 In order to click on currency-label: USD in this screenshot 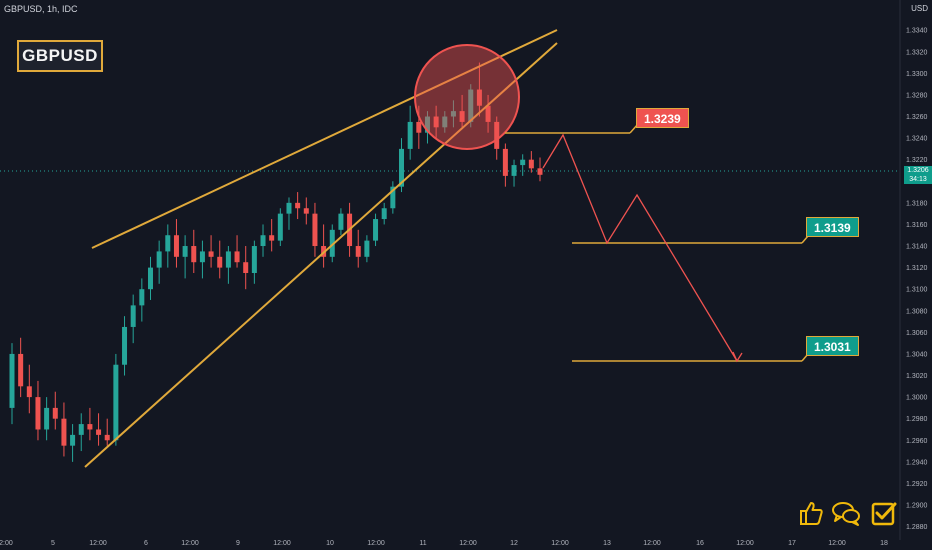, I will do `click(919, 8)`.